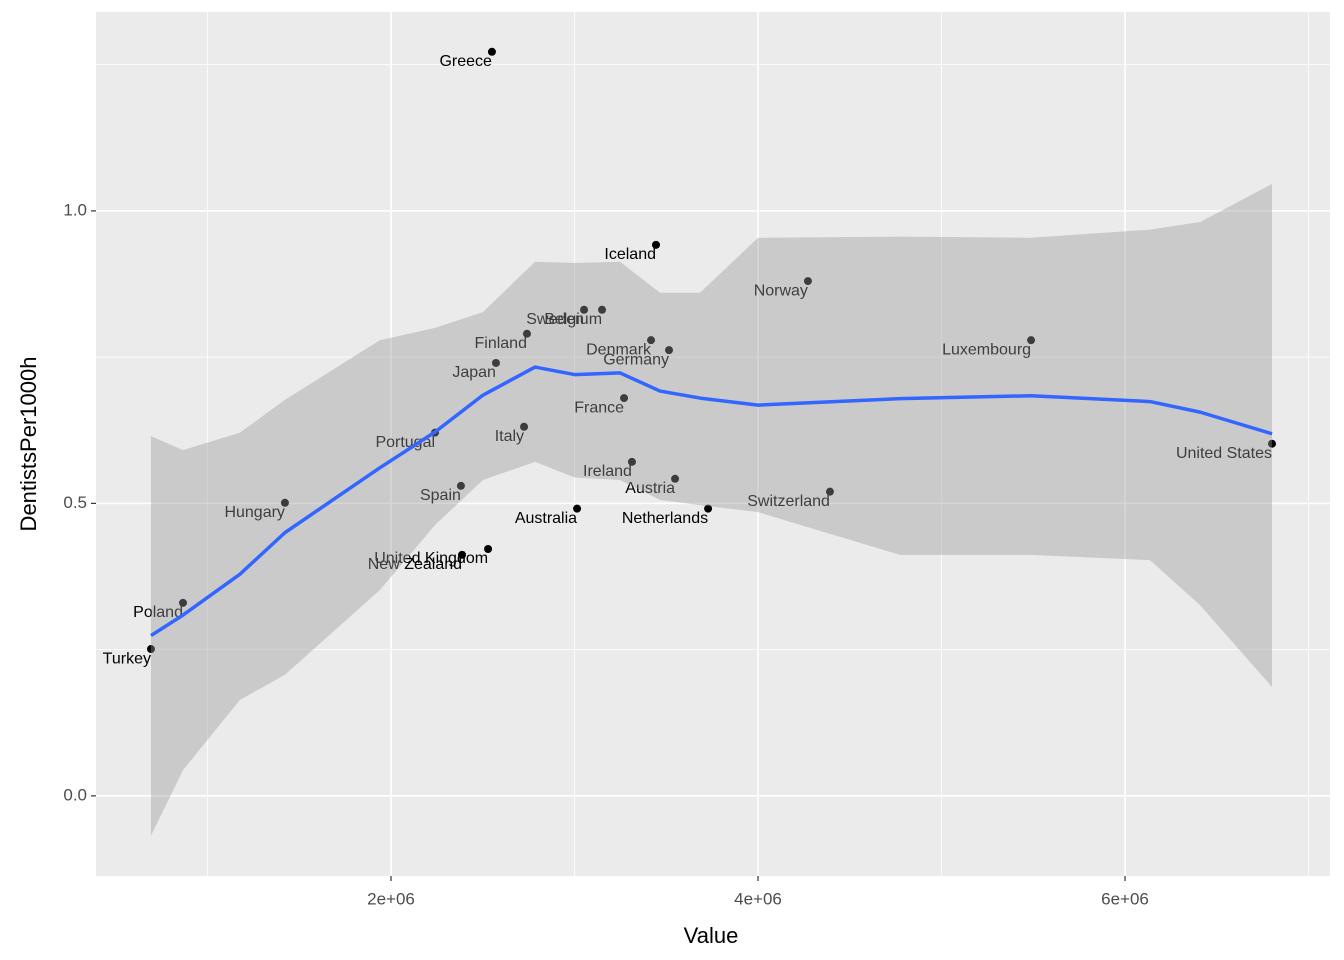 This screenshot has width=1344, height=960. What do you see at coordinates (509, 436) in the screenshot?
I see `point-label: Italy` at bounding box center [509, 436].